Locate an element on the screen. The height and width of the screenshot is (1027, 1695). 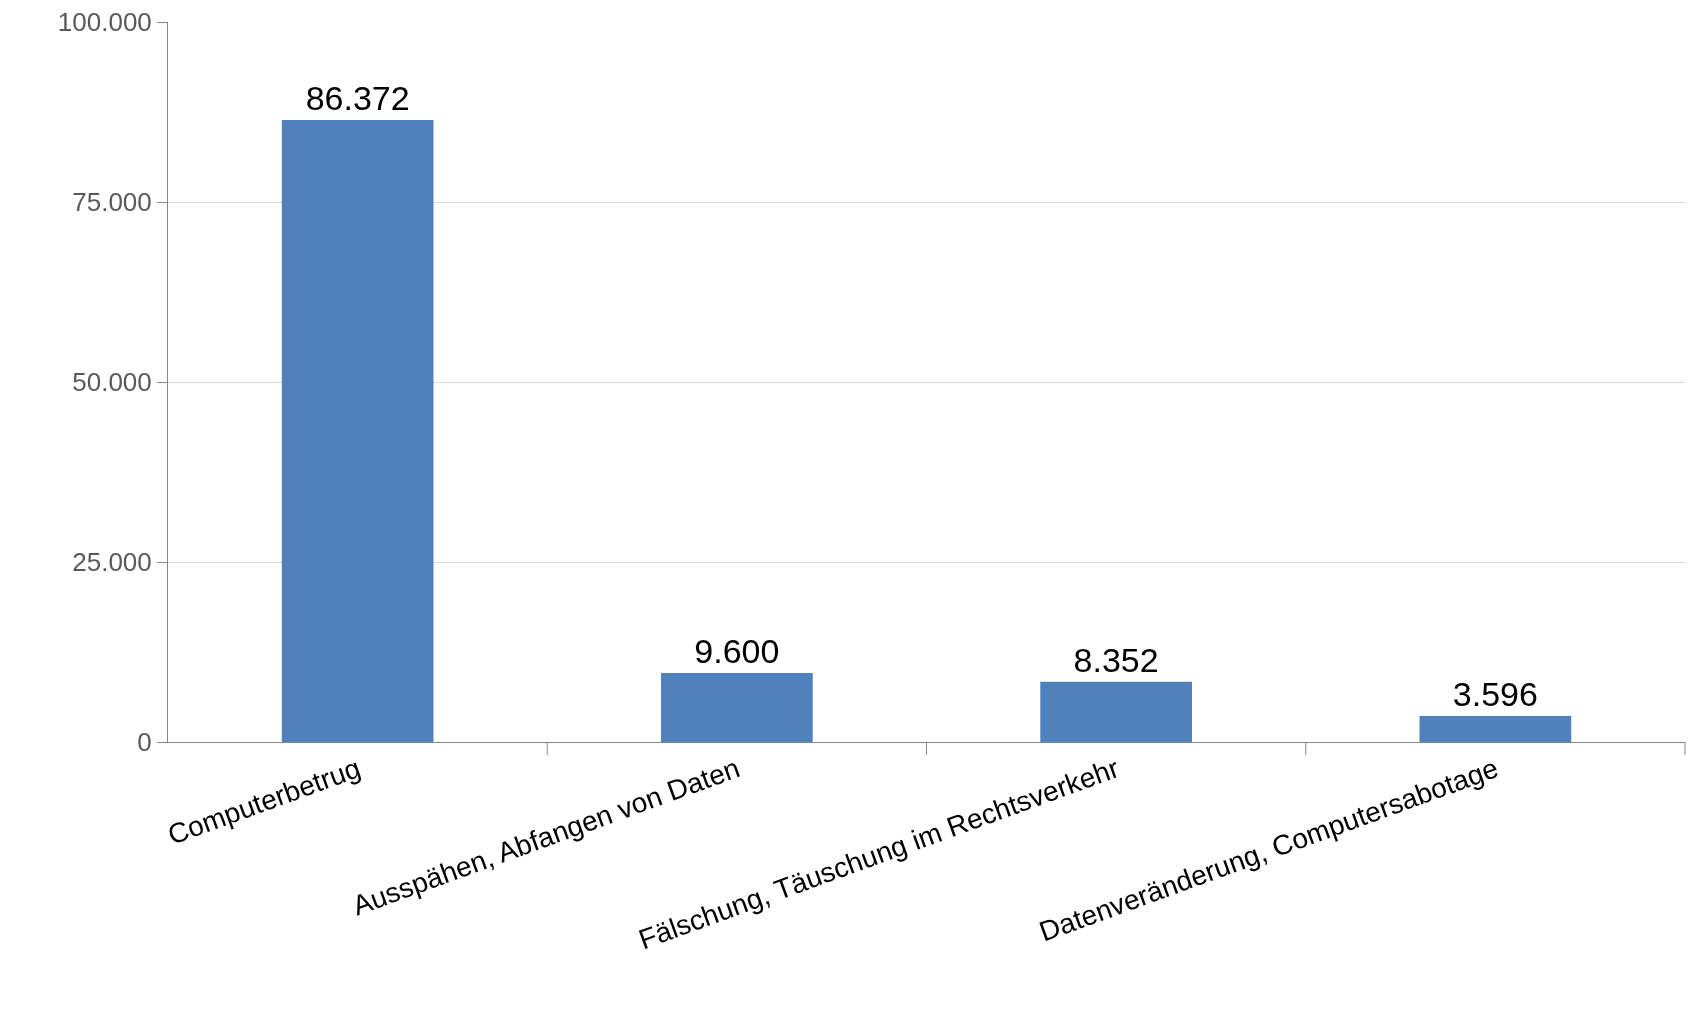
y-tick-label: 50.000 is located at coordinates (112, 382).